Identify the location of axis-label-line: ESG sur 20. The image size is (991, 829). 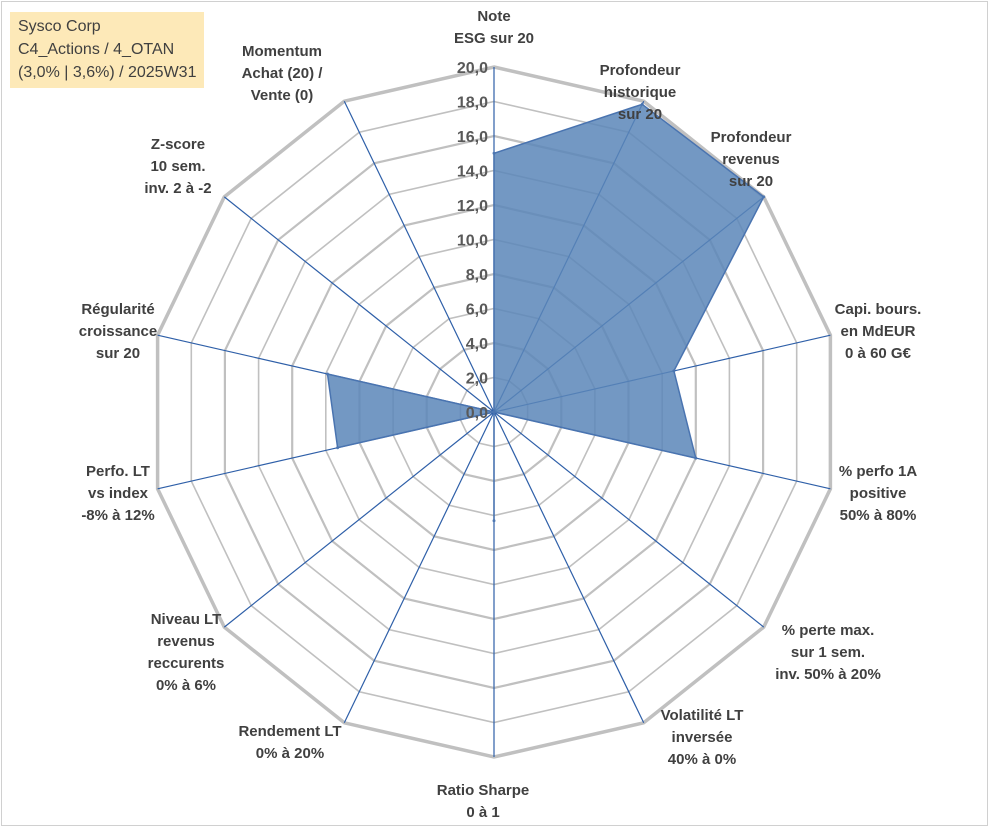
(494, 38).